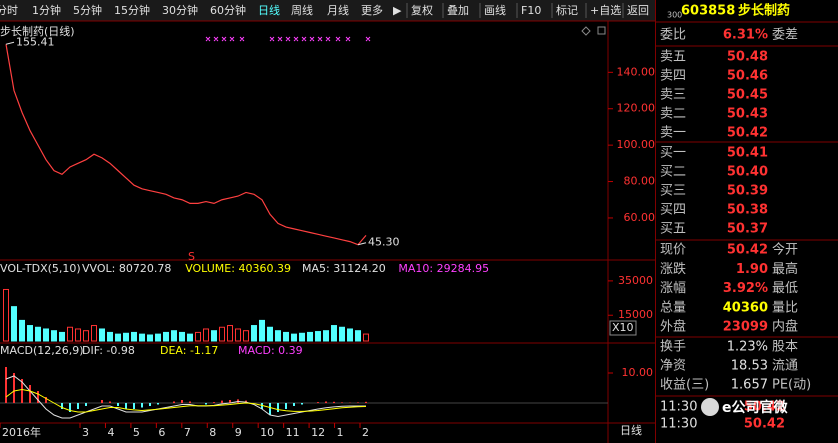 The height and width of the screenshot is (443, 838). What do you see at coordinates (791, 385) in the screenshot?
I see `finance-label: PE(动)` at bounding box center [791, 385].